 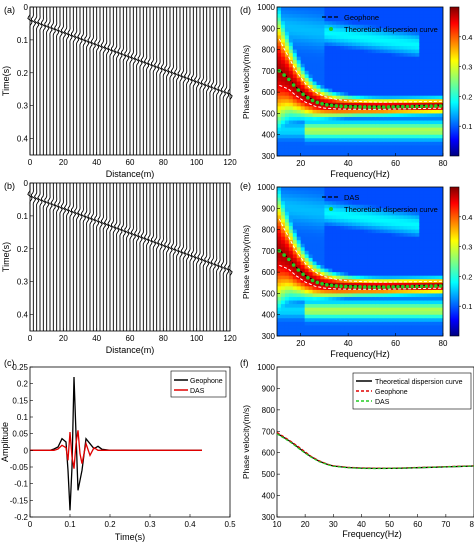 I want to click on panel-a-trace, so click(x=90, y=81).